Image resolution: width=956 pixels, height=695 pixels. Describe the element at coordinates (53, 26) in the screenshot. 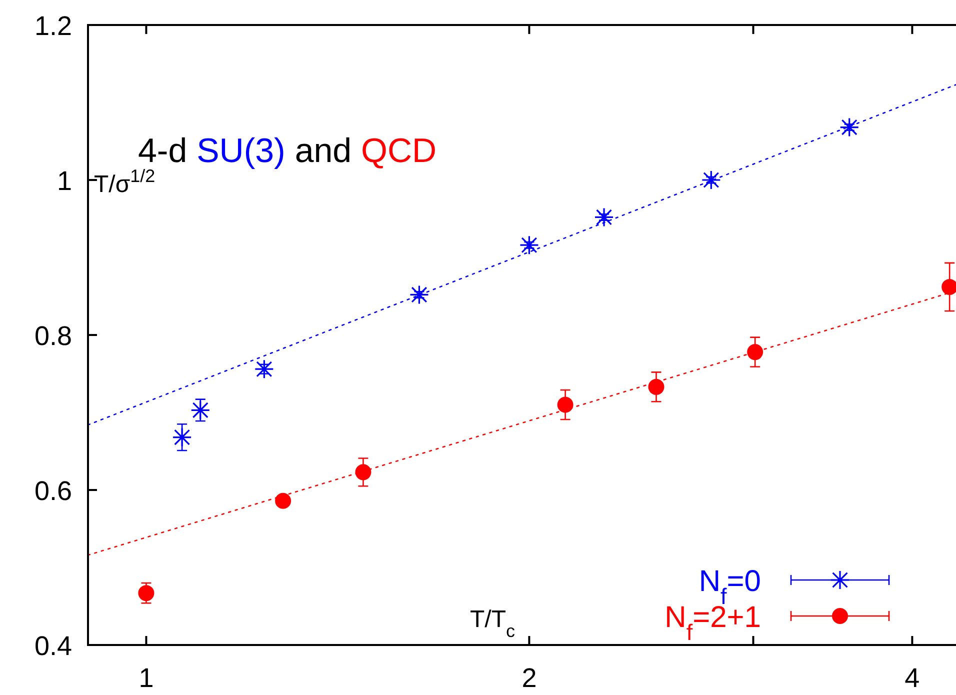

I see `y-tick-label: 1.2` at that location.